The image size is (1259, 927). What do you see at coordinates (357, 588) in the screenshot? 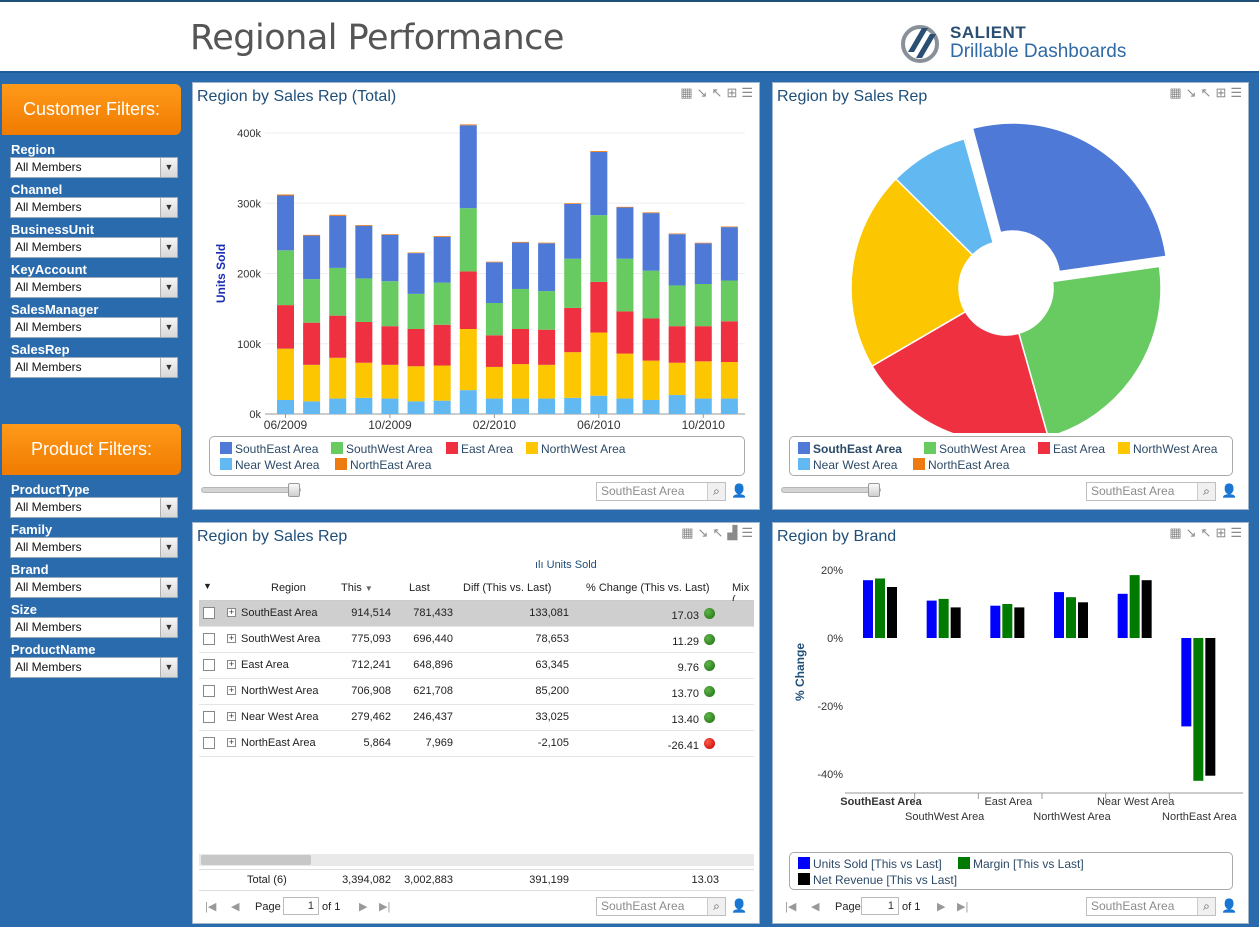
I see `col-this: This ▼` at bounding box center [357, 588].